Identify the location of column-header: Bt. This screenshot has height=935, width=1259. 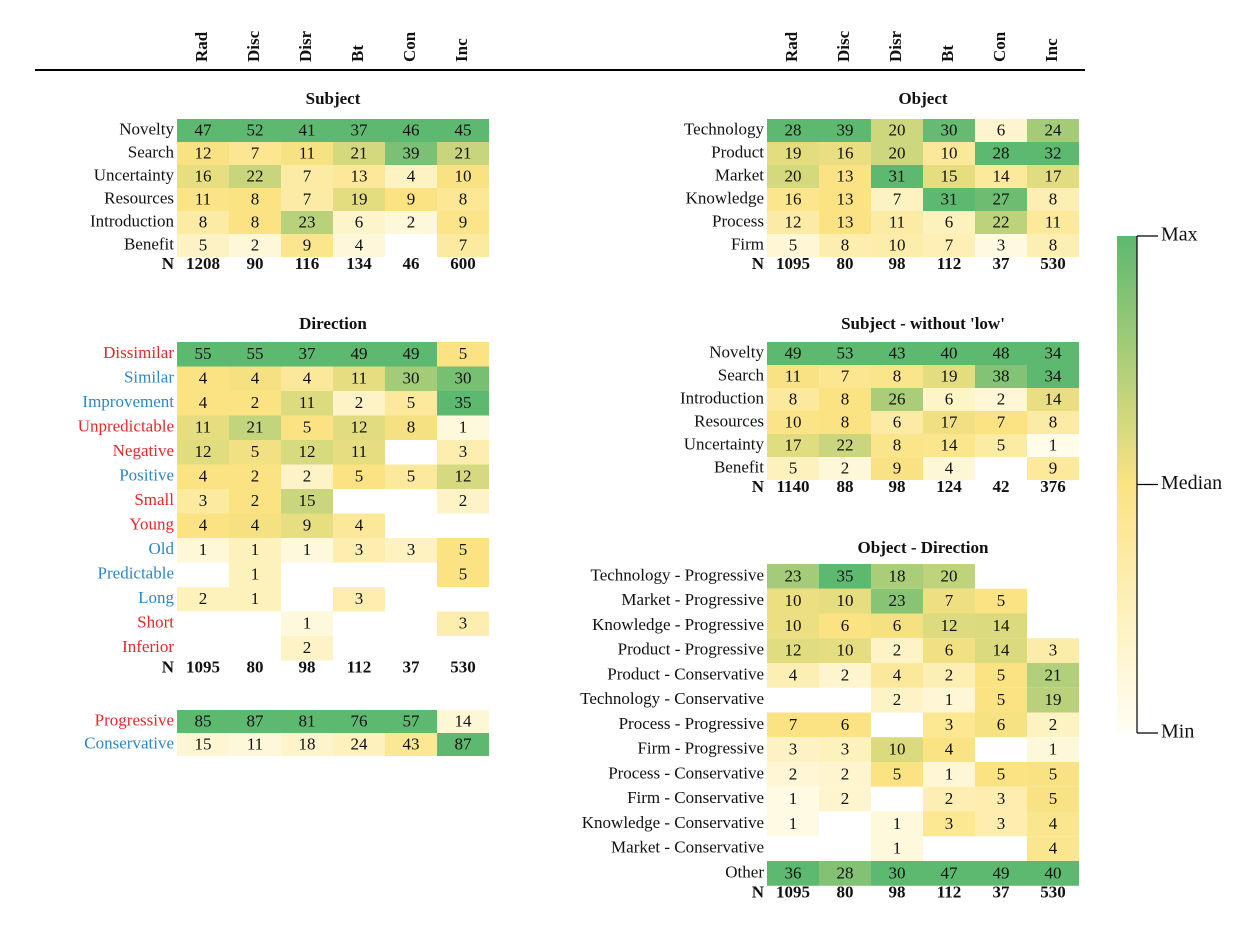
(357, 53).